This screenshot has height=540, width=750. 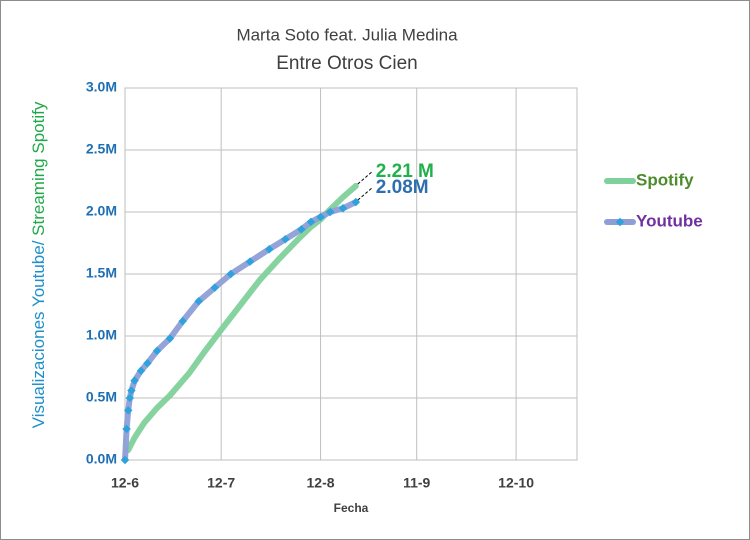 What do you see at coordinates (351, 508) in the screenshot?
I see `x-axis-label: Fecha` at bounding box center [351, 508].